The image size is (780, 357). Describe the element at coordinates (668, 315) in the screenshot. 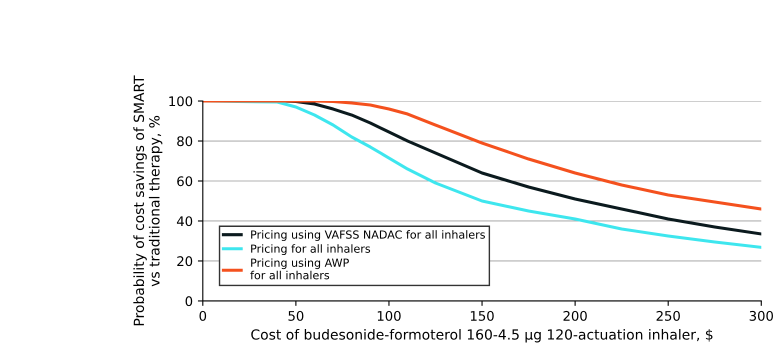

I see `x-tick-label: 250` at that location.